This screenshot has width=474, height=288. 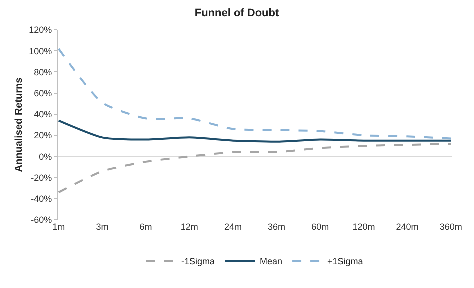 I want to click on y-tick-label: 100%, so click(x=40, y=51).